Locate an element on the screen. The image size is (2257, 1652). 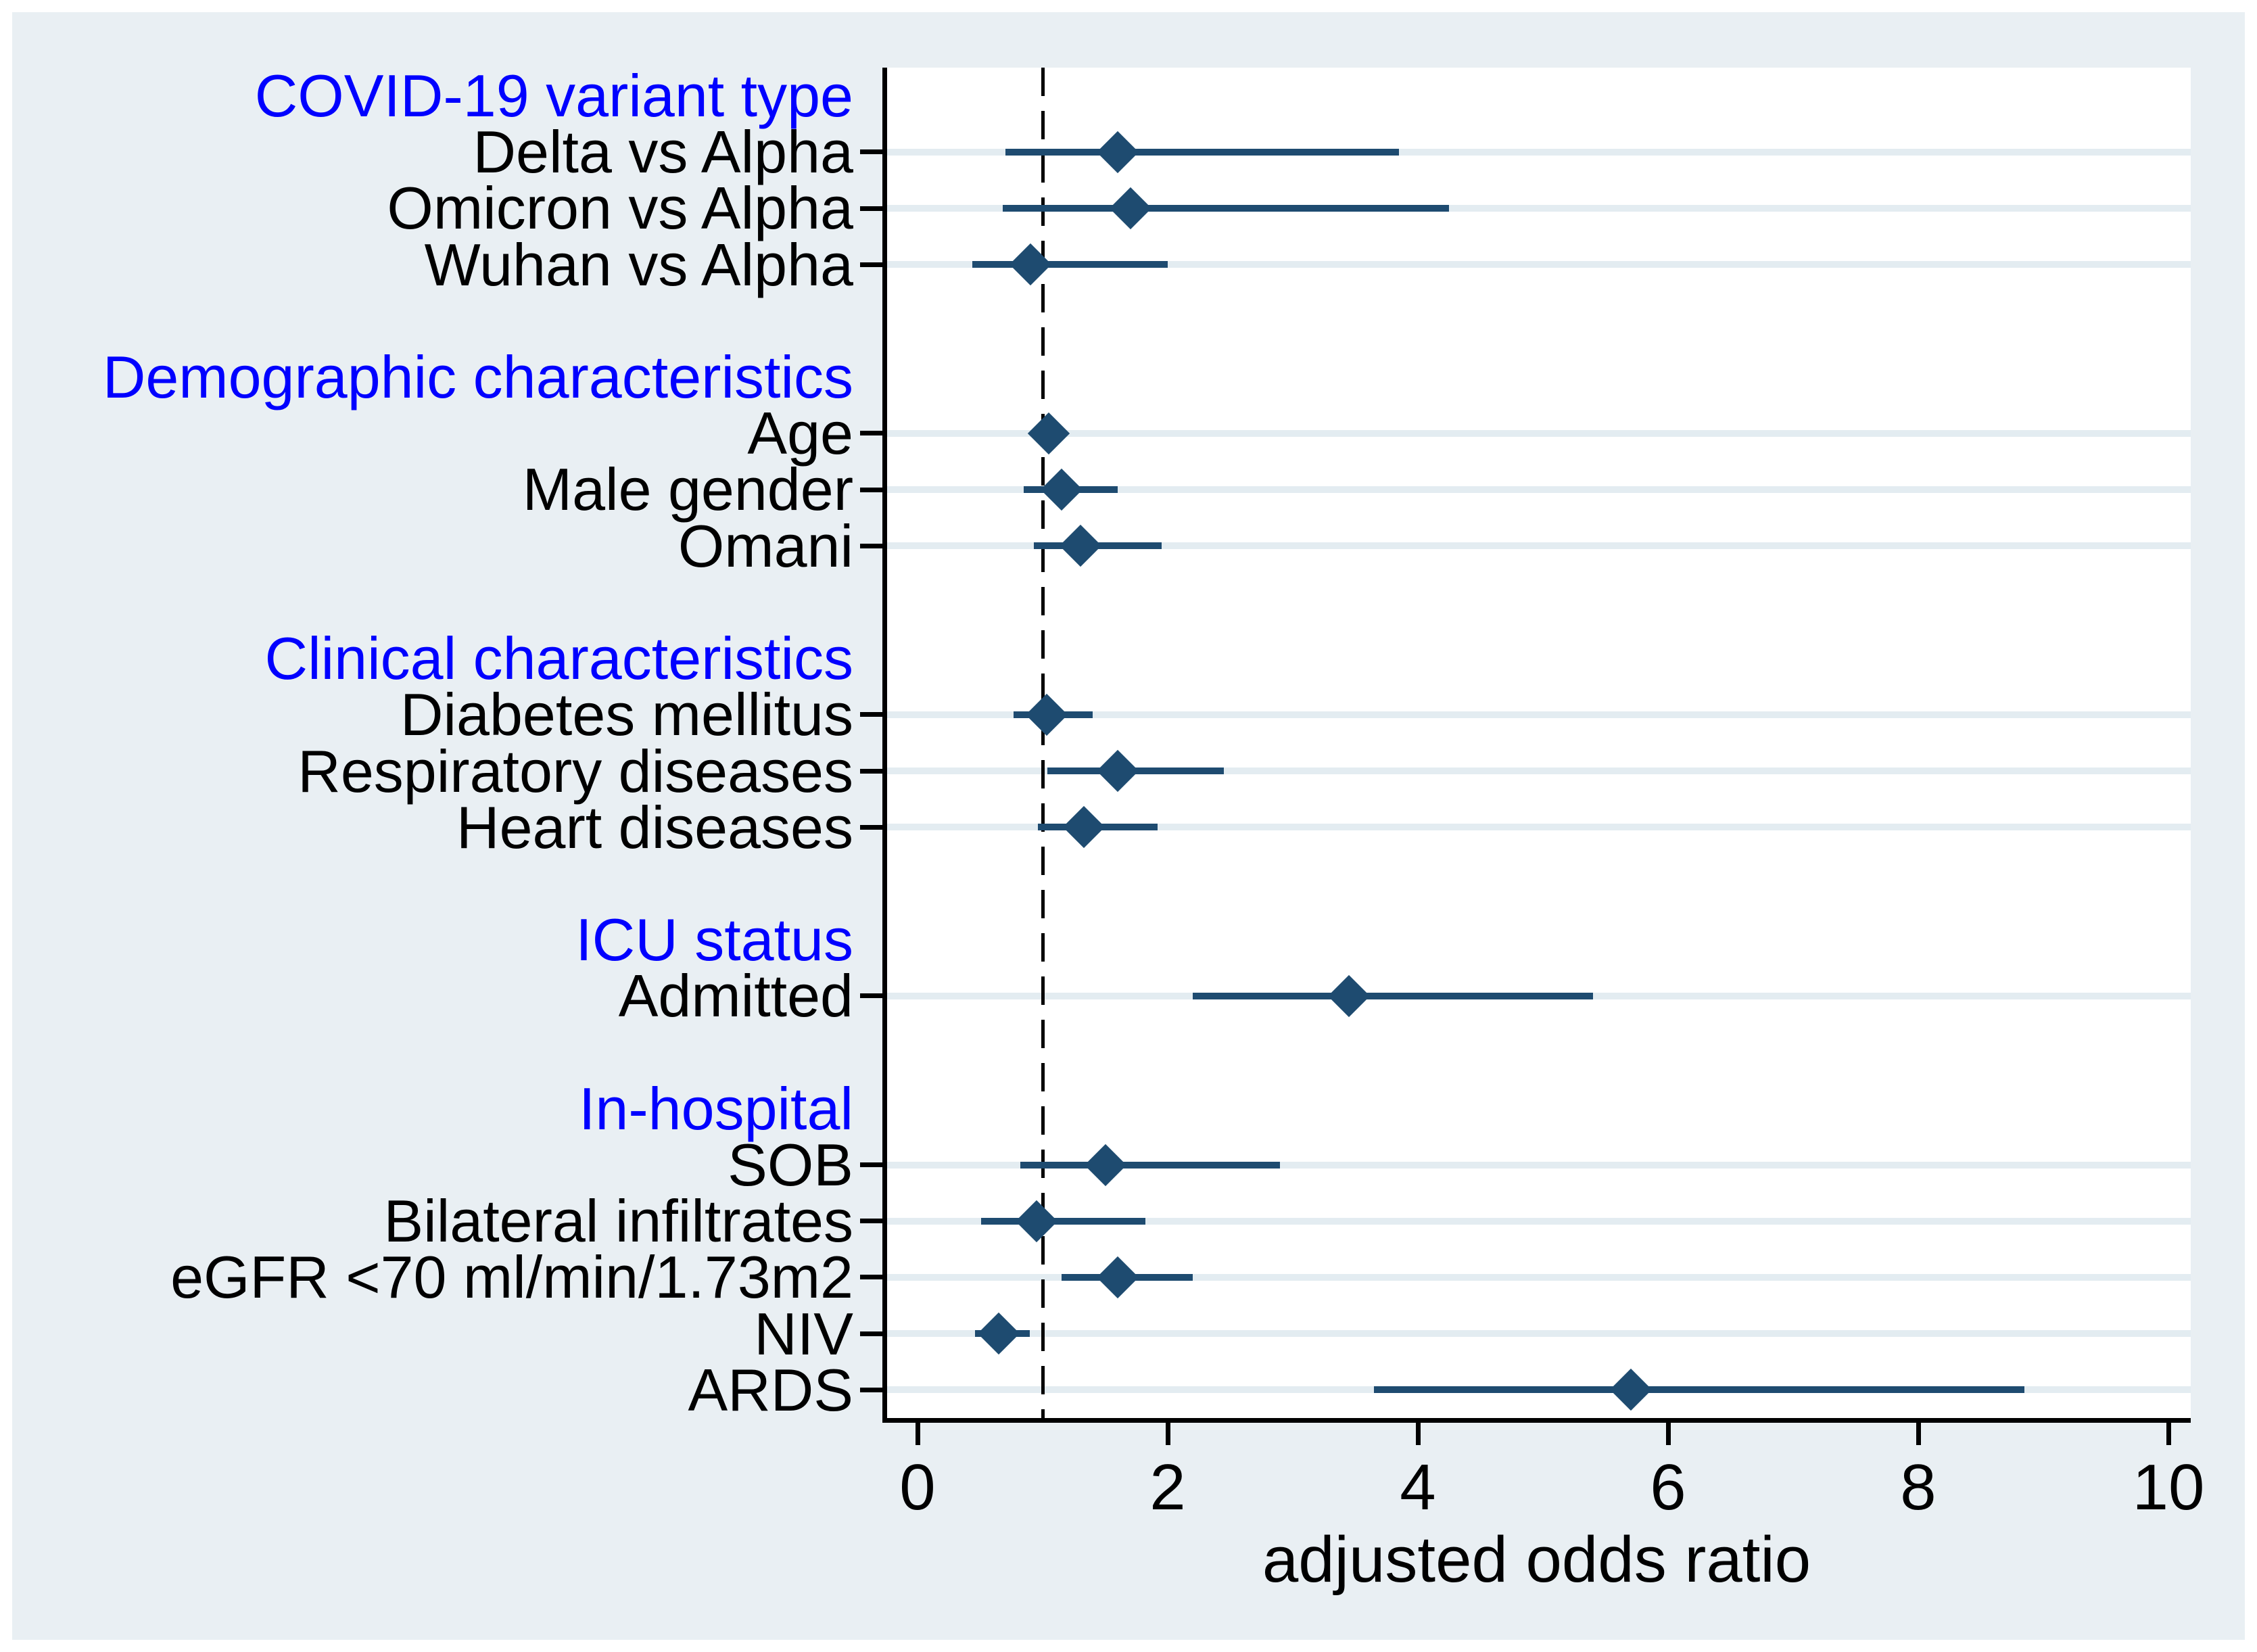
x-tick-label: 2 is located at coordinates (1167, 1487).